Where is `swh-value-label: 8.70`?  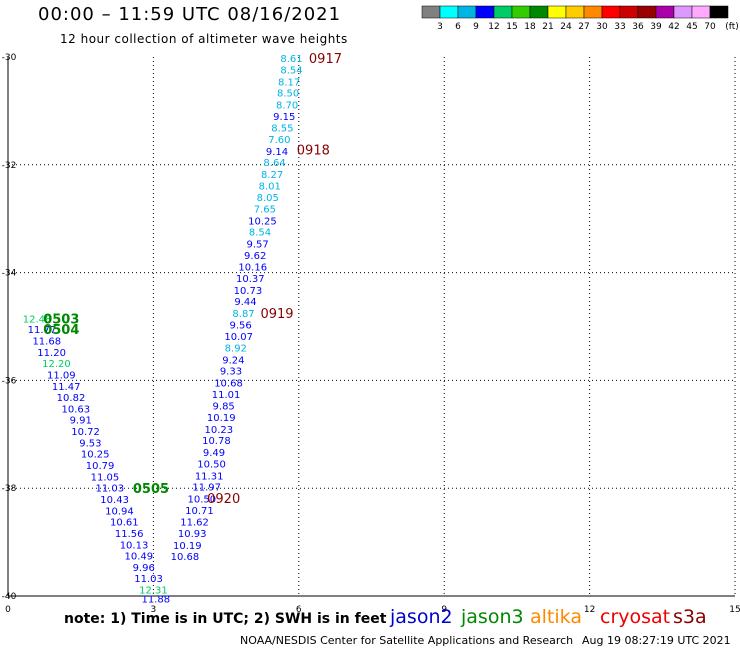 swh-value-label: 8.70 is located at coordinates (287, 105).